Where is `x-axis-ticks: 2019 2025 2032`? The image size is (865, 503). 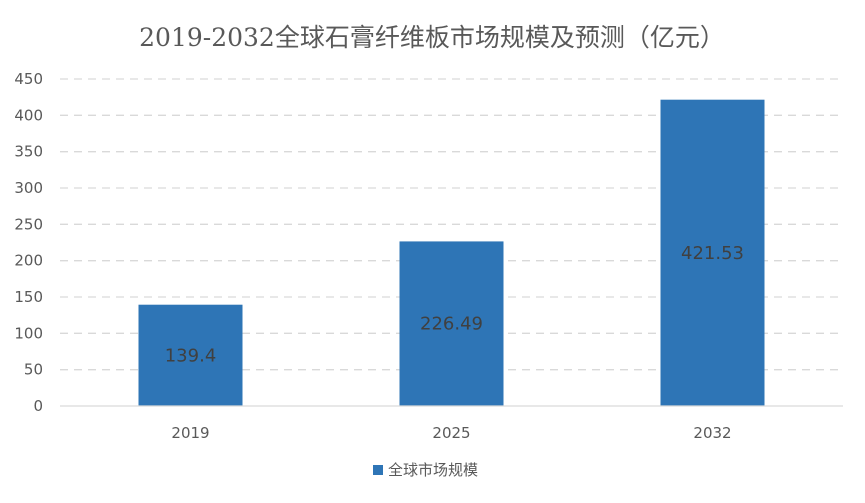
x-axis-ticks: 2019 2025 2032 is located at coordinates (451, 433).